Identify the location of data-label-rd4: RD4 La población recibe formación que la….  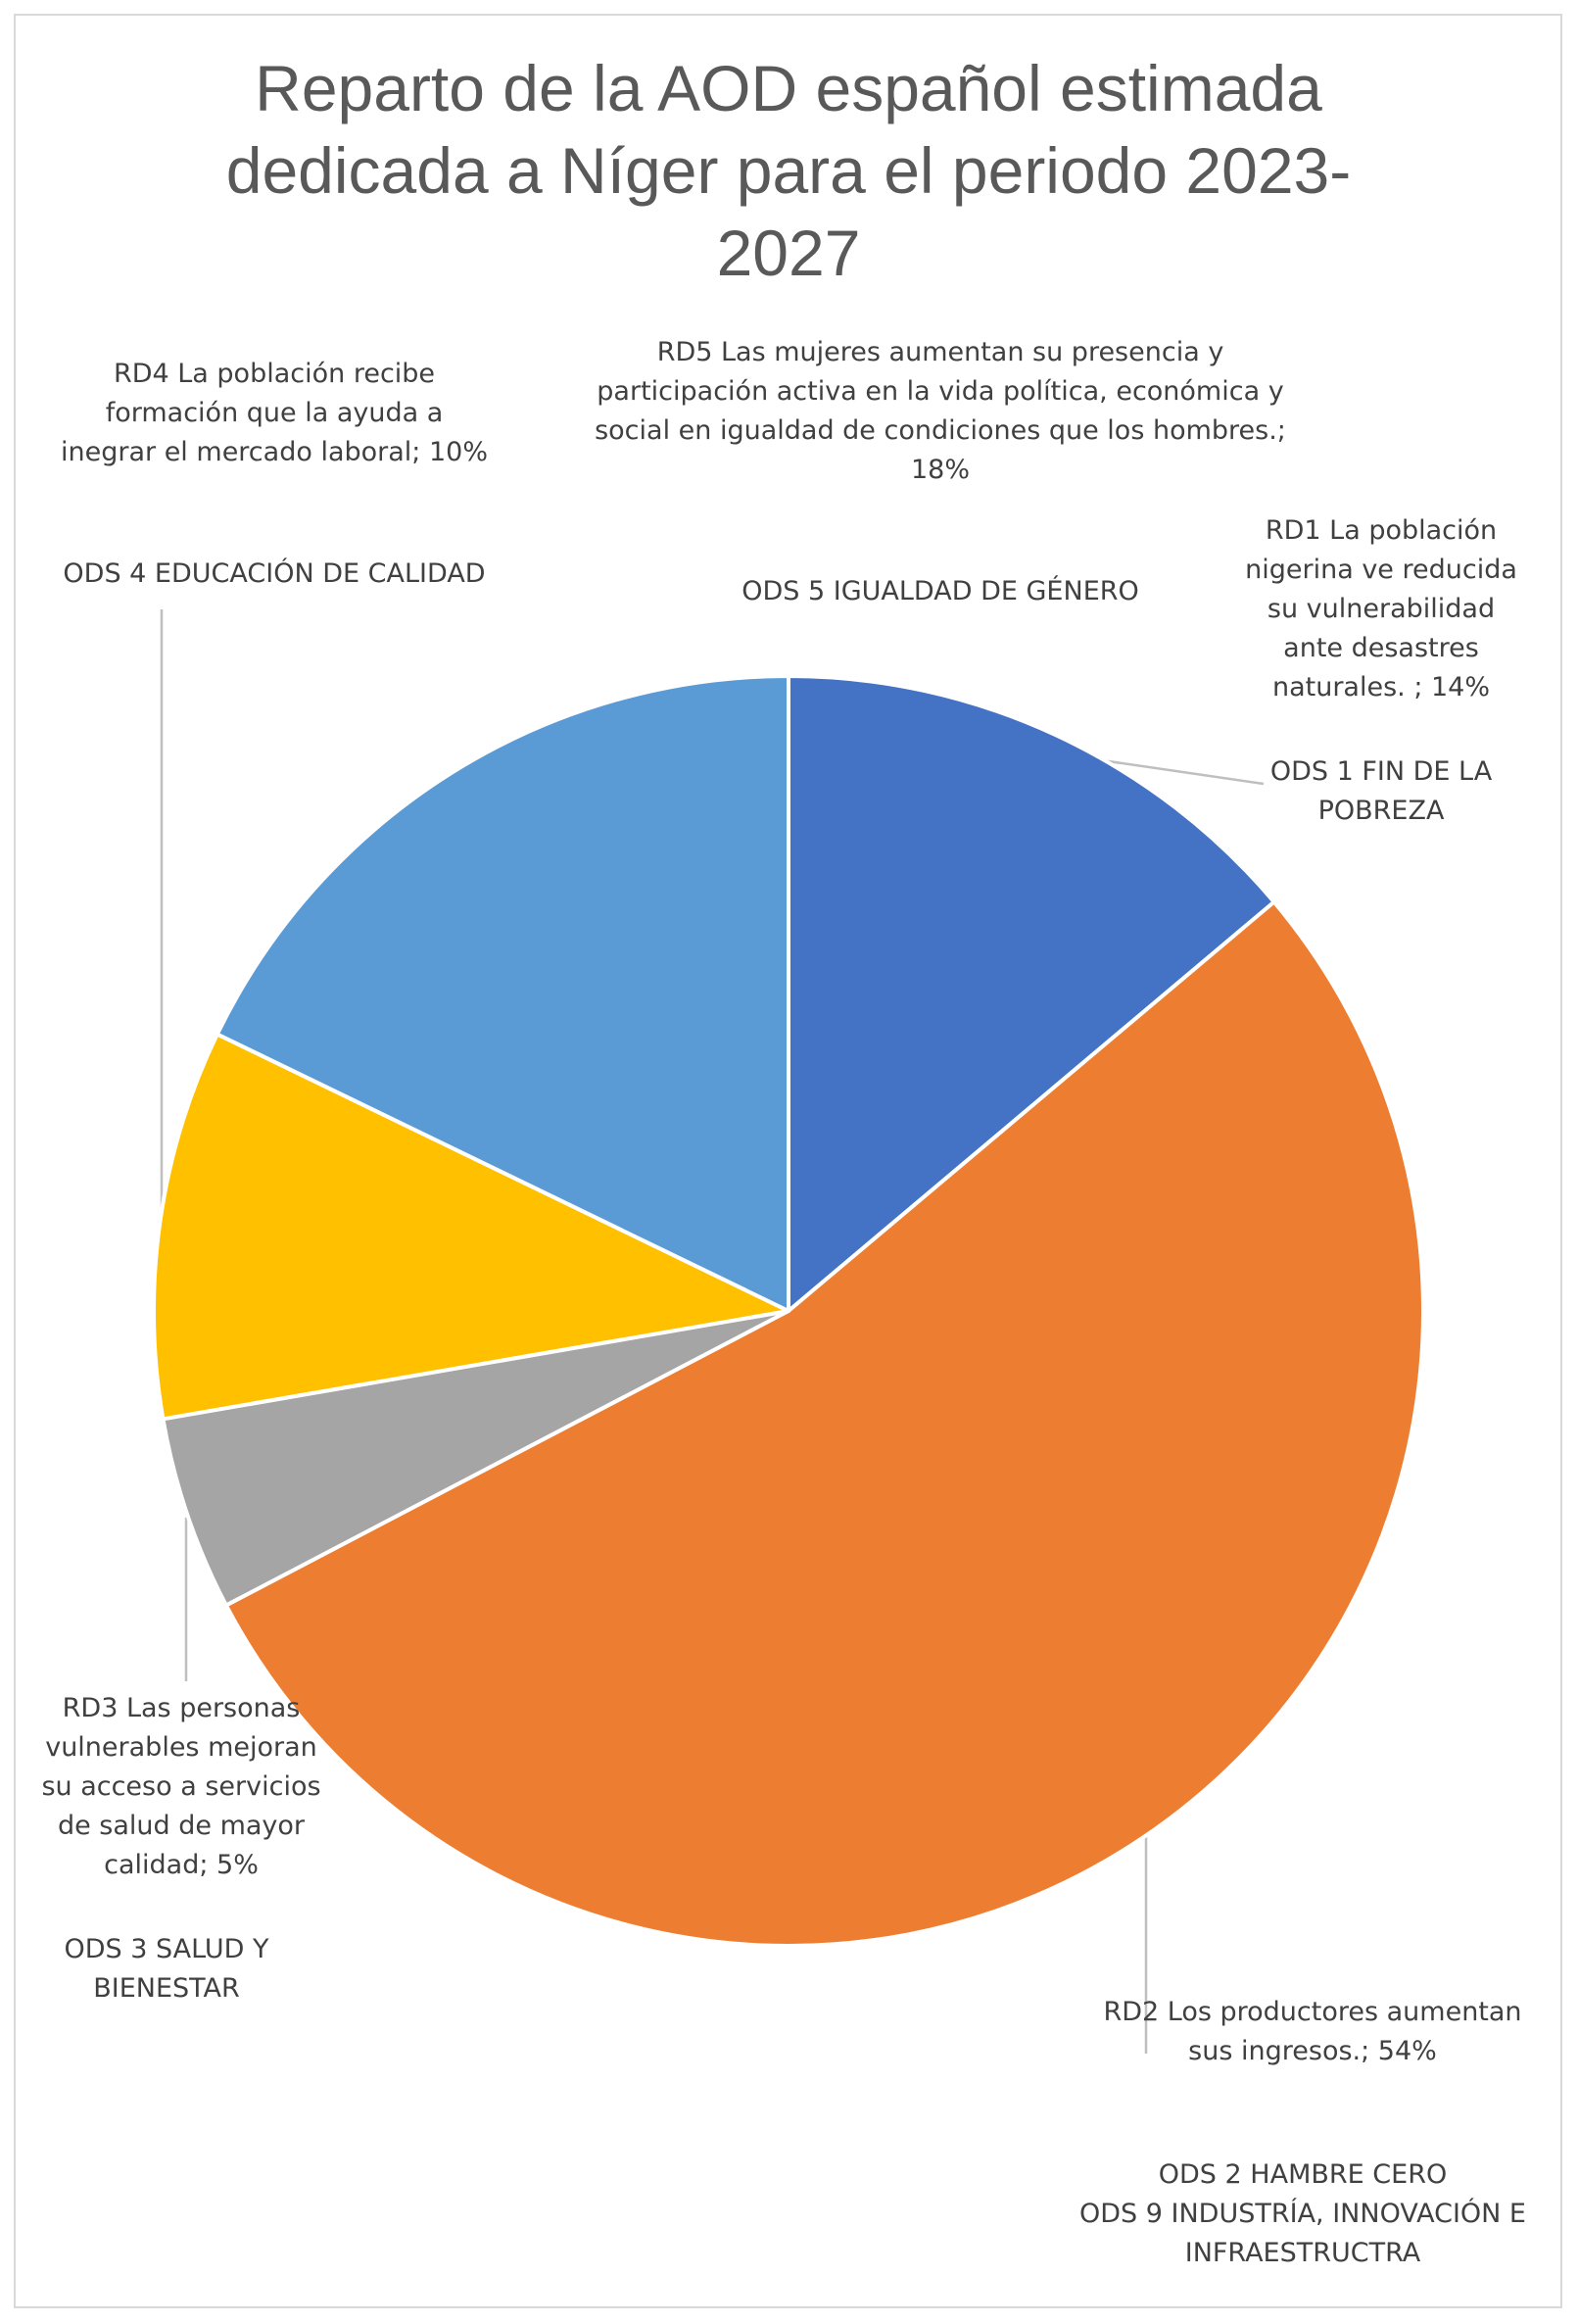
(274, 413).